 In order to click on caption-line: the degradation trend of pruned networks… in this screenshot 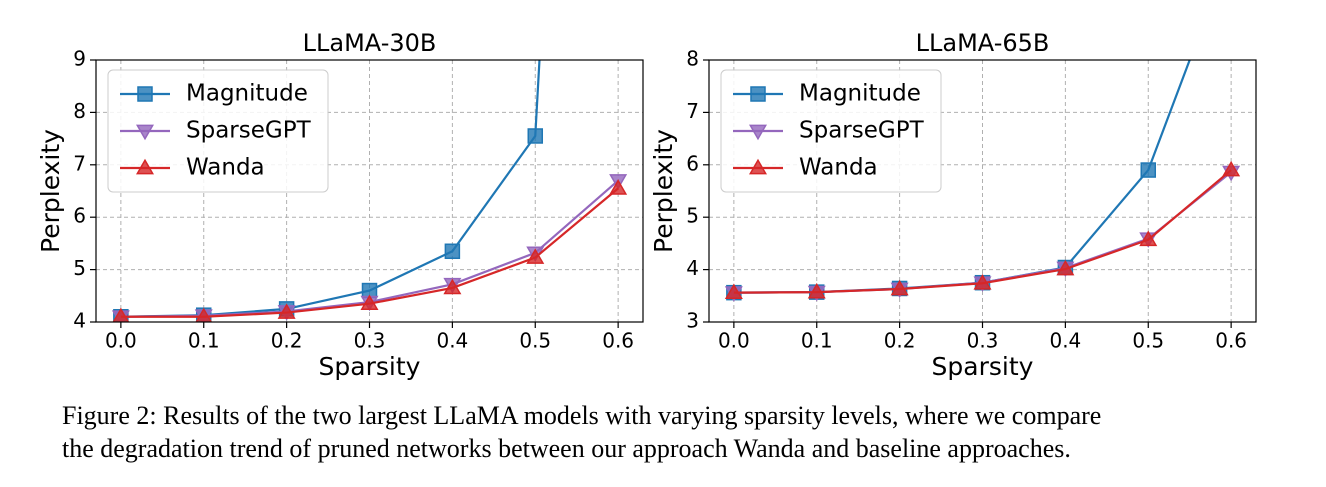, I will do `click(566, 448)`.